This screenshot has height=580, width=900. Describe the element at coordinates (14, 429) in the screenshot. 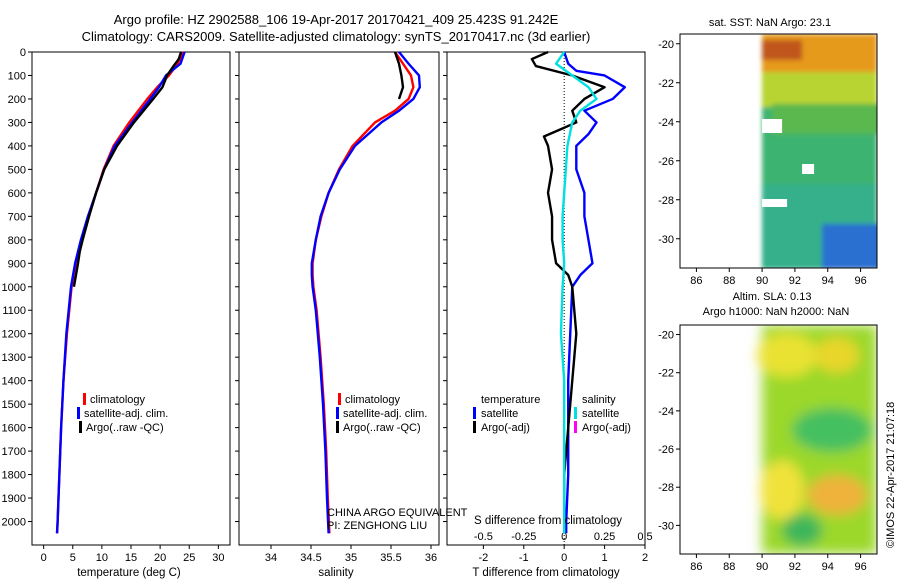

I see `ytick-label: 1600` at that location.